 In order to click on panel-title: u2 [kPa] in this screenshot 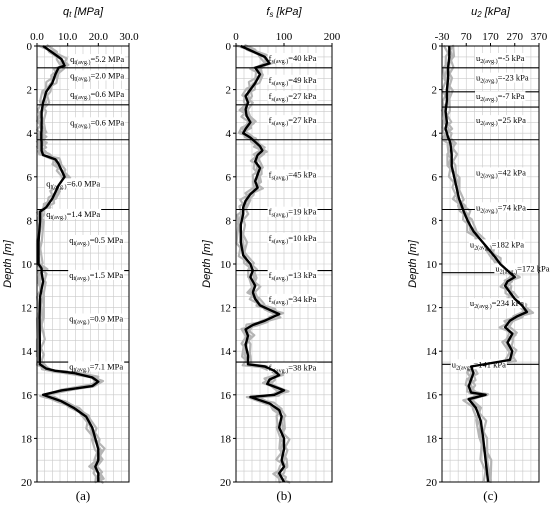, I will do `click(491, 12)`.